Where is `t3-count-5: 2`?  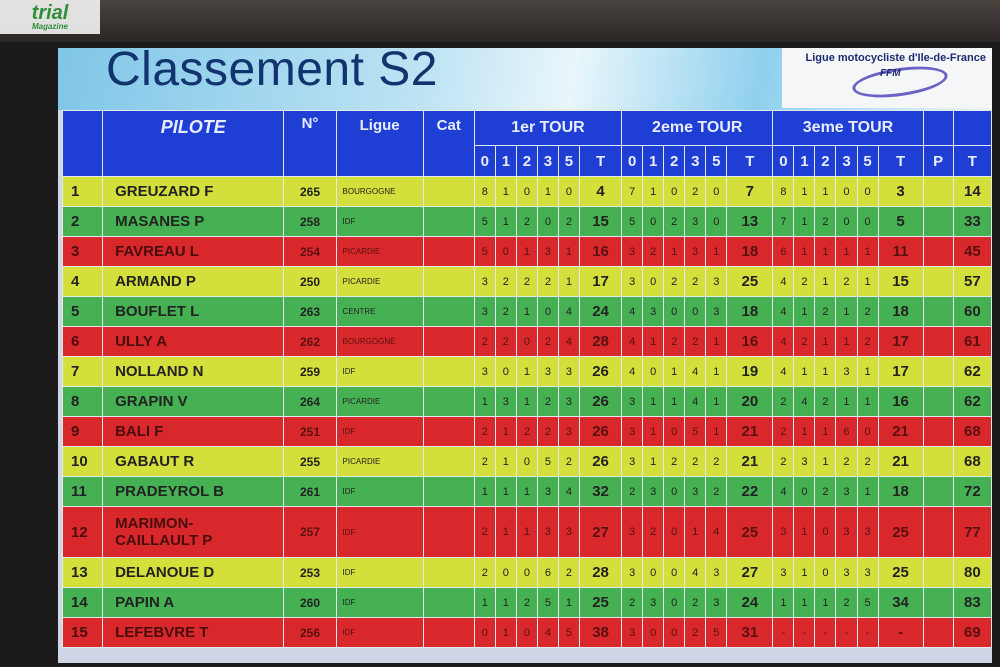
t3-count-5: 2 is located at coordinates (867, 461).